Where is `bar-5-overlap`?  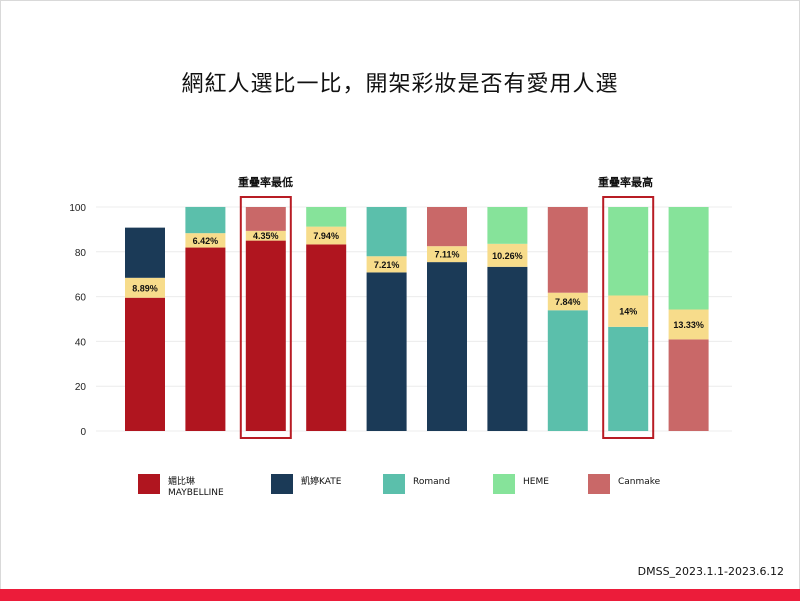 bar-5-overlap is located at coordinates (386, 264).